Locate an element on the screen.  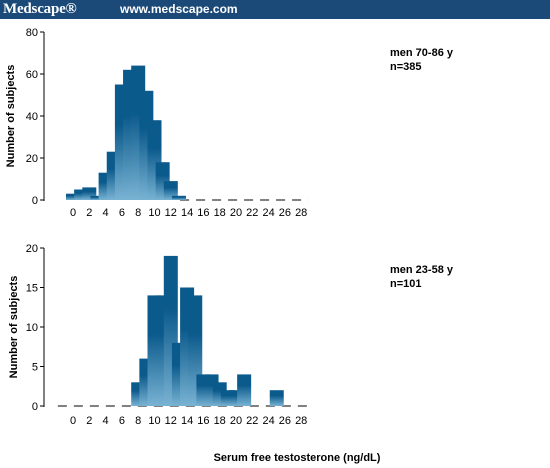
x-axis-label: Serum free testosterone (ng/dL) is located at coordinates (297, 458).